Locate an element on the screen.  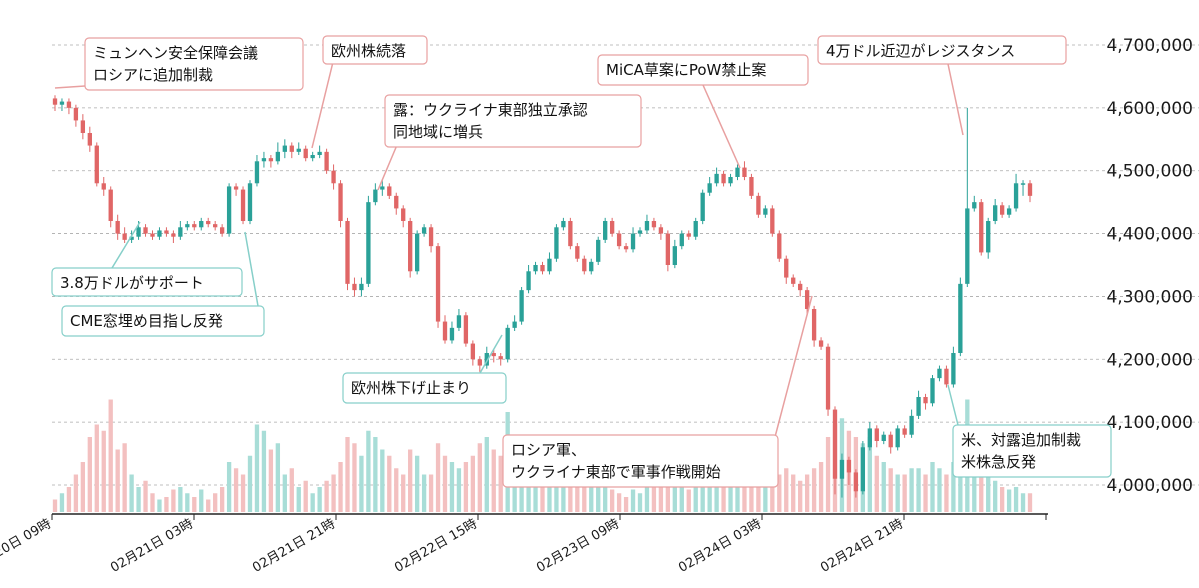
annotation-box is located at coordinates (147, 282).